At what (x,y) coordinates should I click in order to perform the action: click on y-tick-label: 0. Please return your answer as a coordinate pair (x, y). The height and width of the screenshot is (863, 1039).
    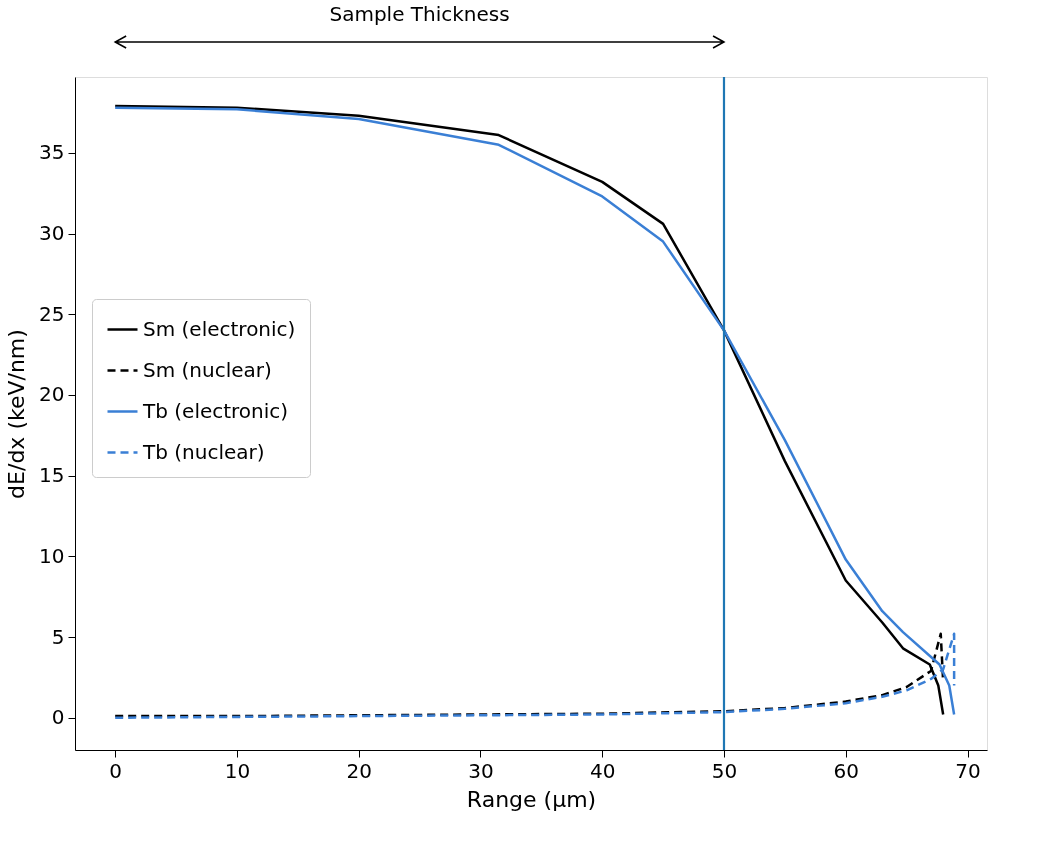
    Looking at the image, I should click on (58, 717).